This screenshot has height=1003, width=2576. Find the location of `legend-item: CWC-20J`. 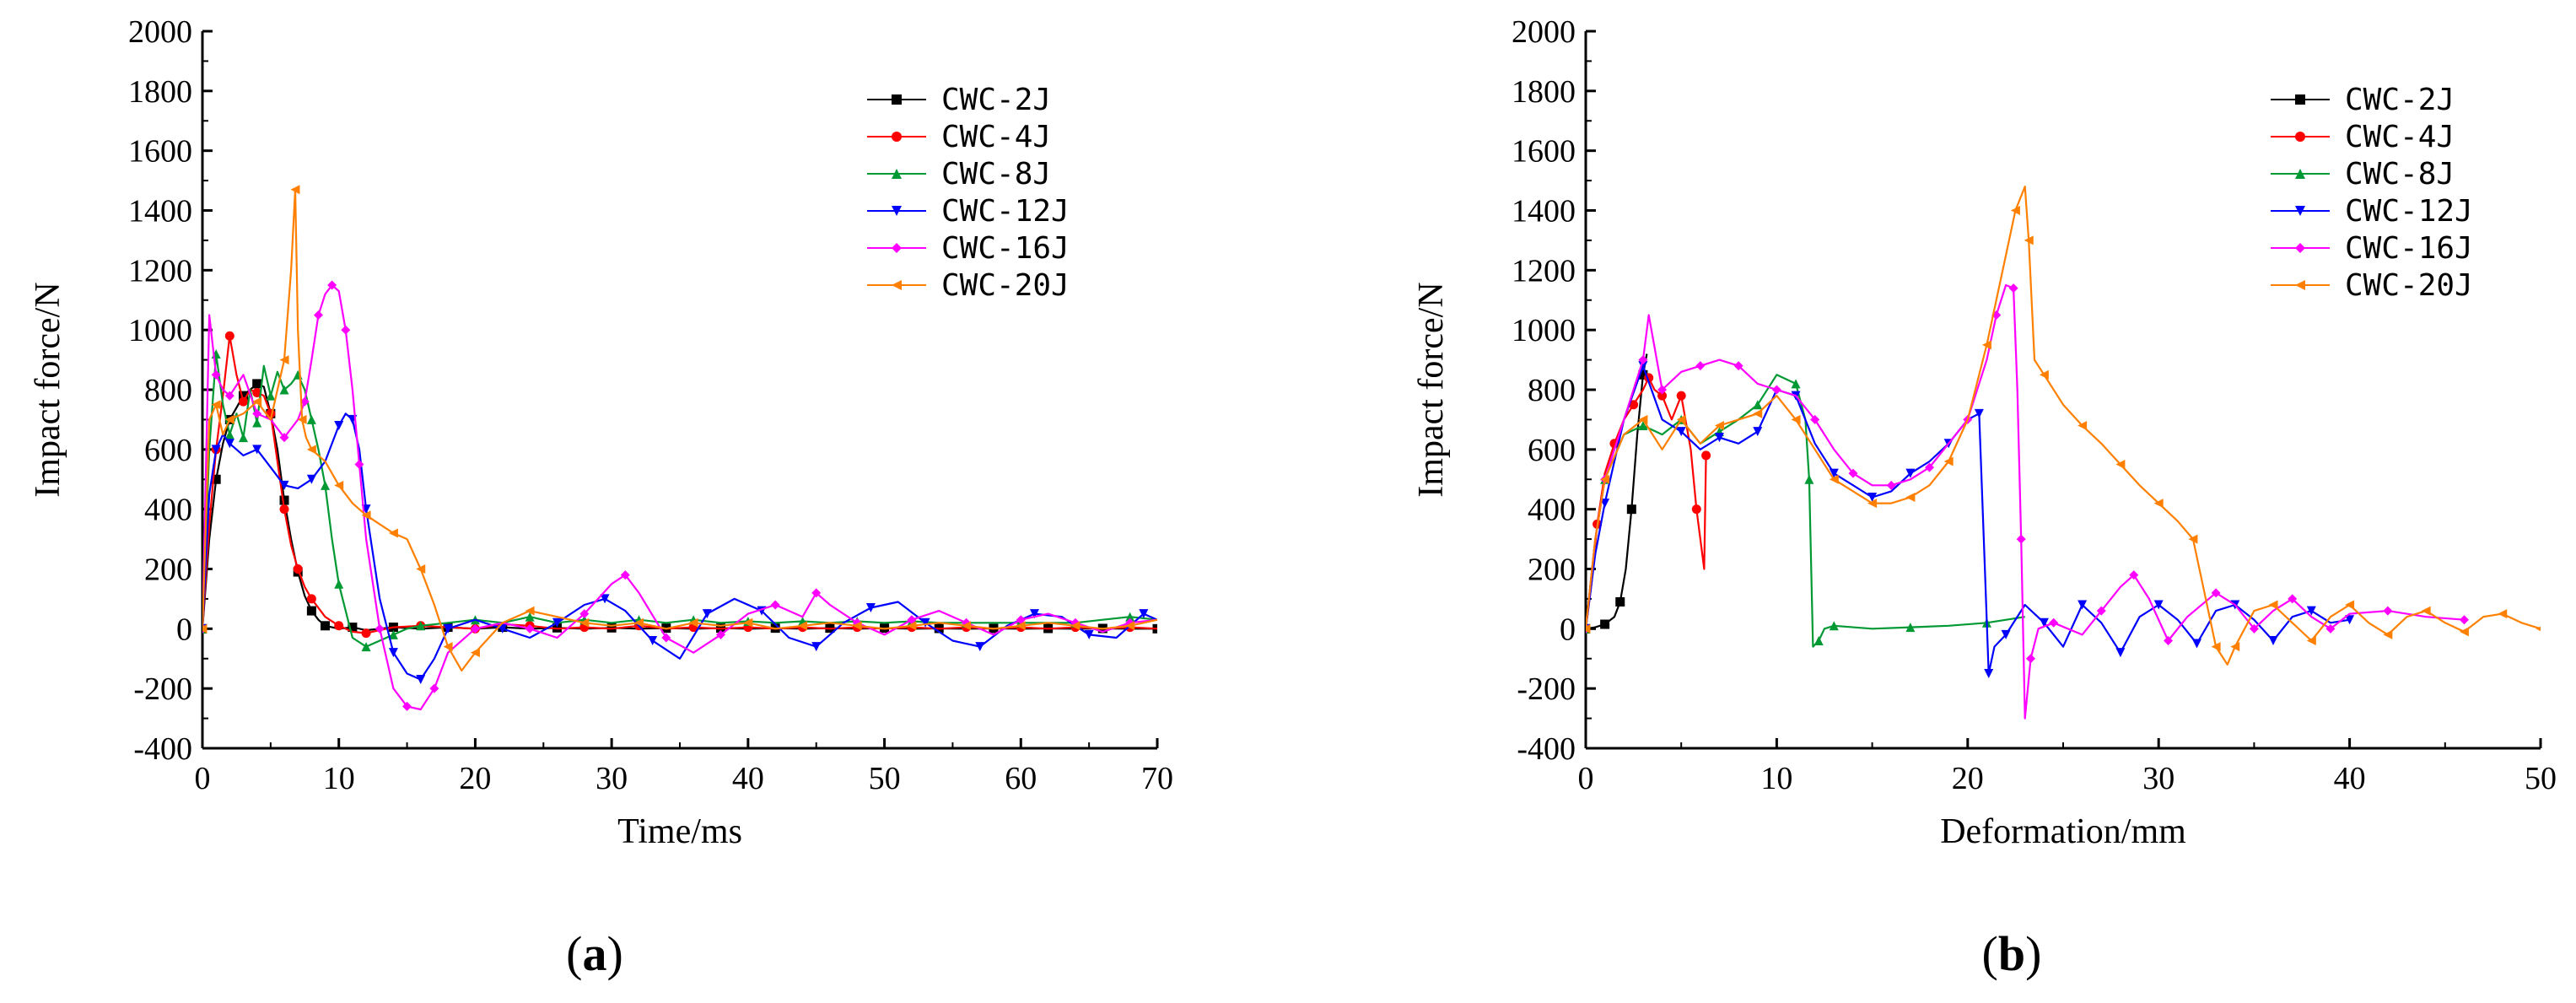

legend-item: CWC-20J is located at coordinates (2372, 286).